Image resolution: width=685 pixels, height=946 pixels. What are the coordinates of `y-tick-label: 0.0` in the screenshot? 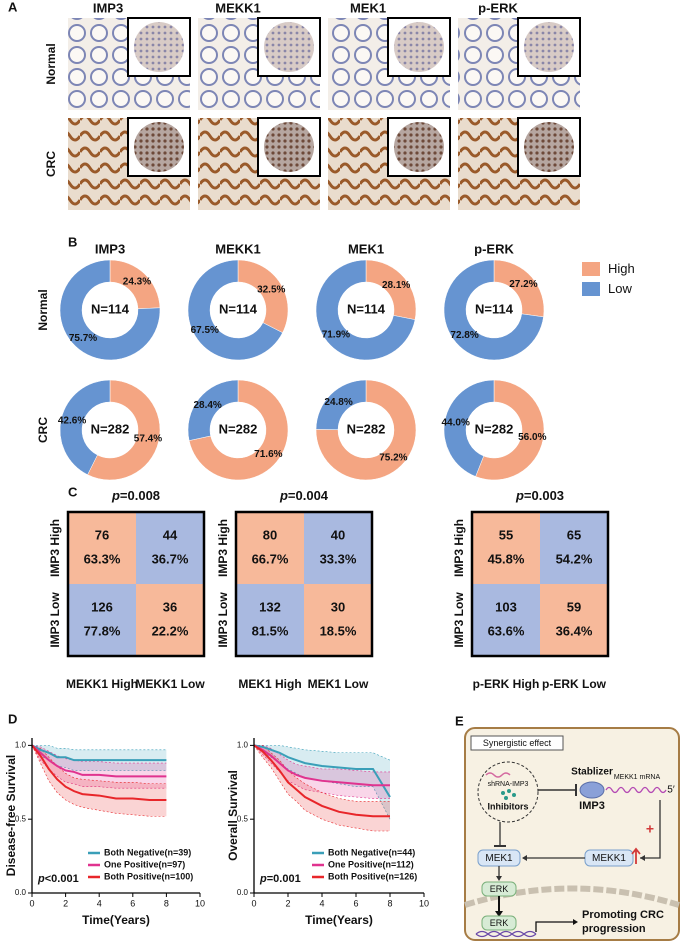 It's located at (21, 892).